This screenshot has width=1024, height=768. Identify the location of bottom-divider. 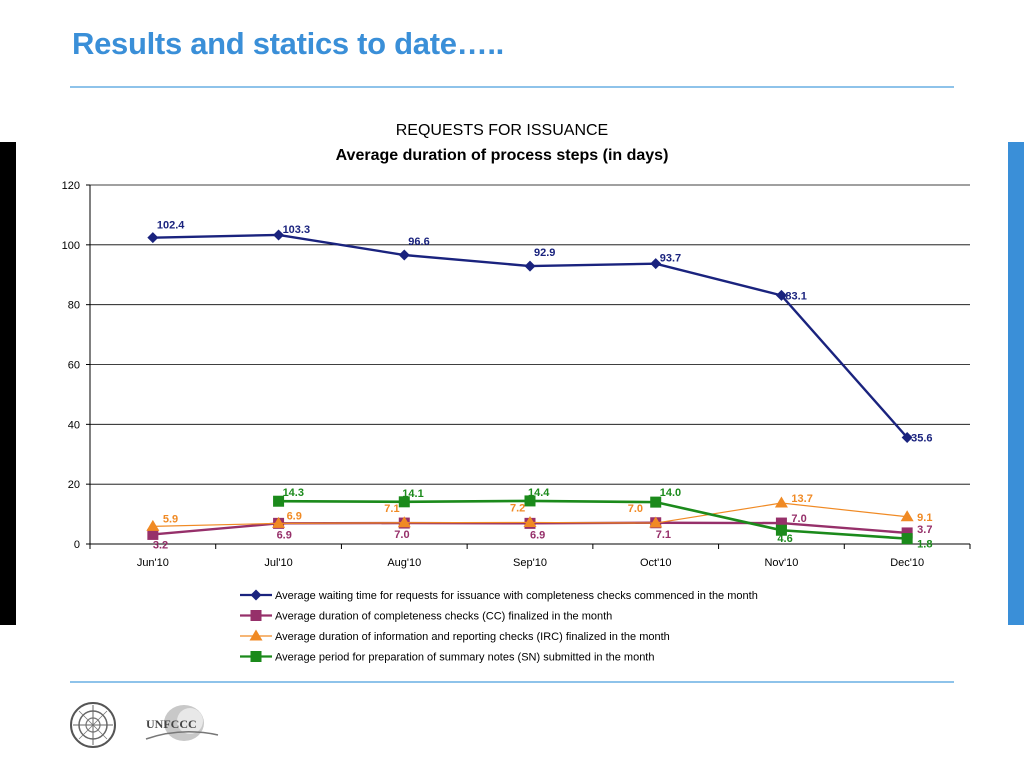
(512, 682).